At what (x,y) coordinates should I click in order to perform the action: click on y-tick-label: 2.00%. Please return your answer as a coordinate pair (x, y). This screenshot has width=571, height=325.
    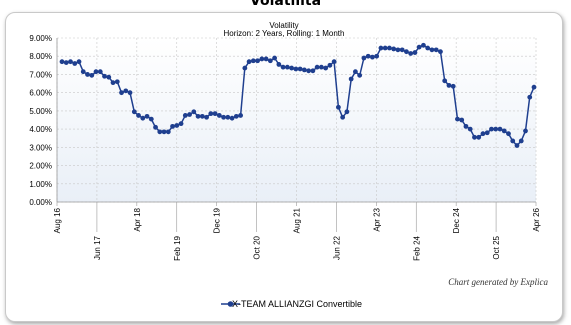
    Looking at the image, I should click on (40, 166).